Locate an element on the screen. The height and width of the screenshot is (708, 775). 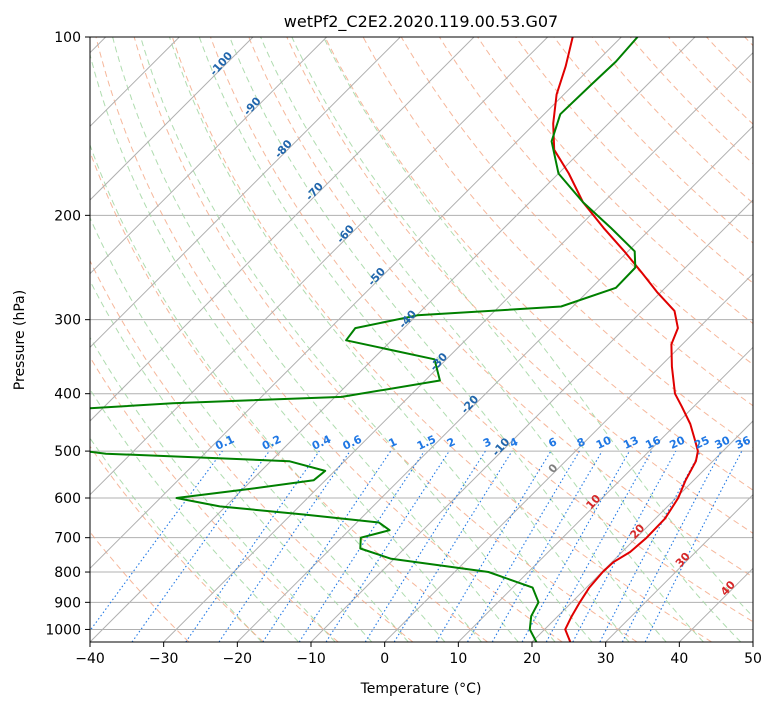
x-tick-label: −40 is located at coordinates (90, 659).